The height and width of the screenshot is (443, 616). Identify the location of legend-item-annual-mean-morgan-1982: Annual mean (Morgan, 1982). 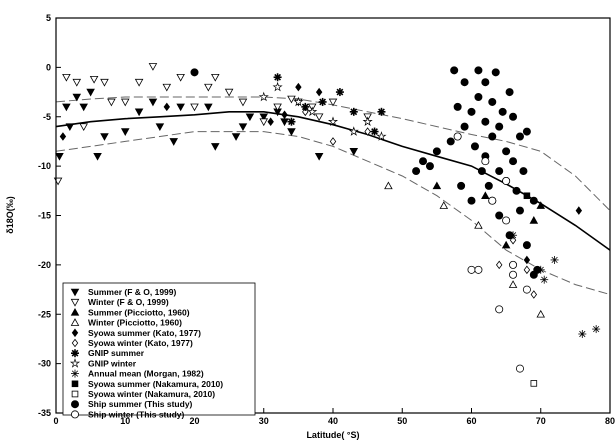
(137, 374).